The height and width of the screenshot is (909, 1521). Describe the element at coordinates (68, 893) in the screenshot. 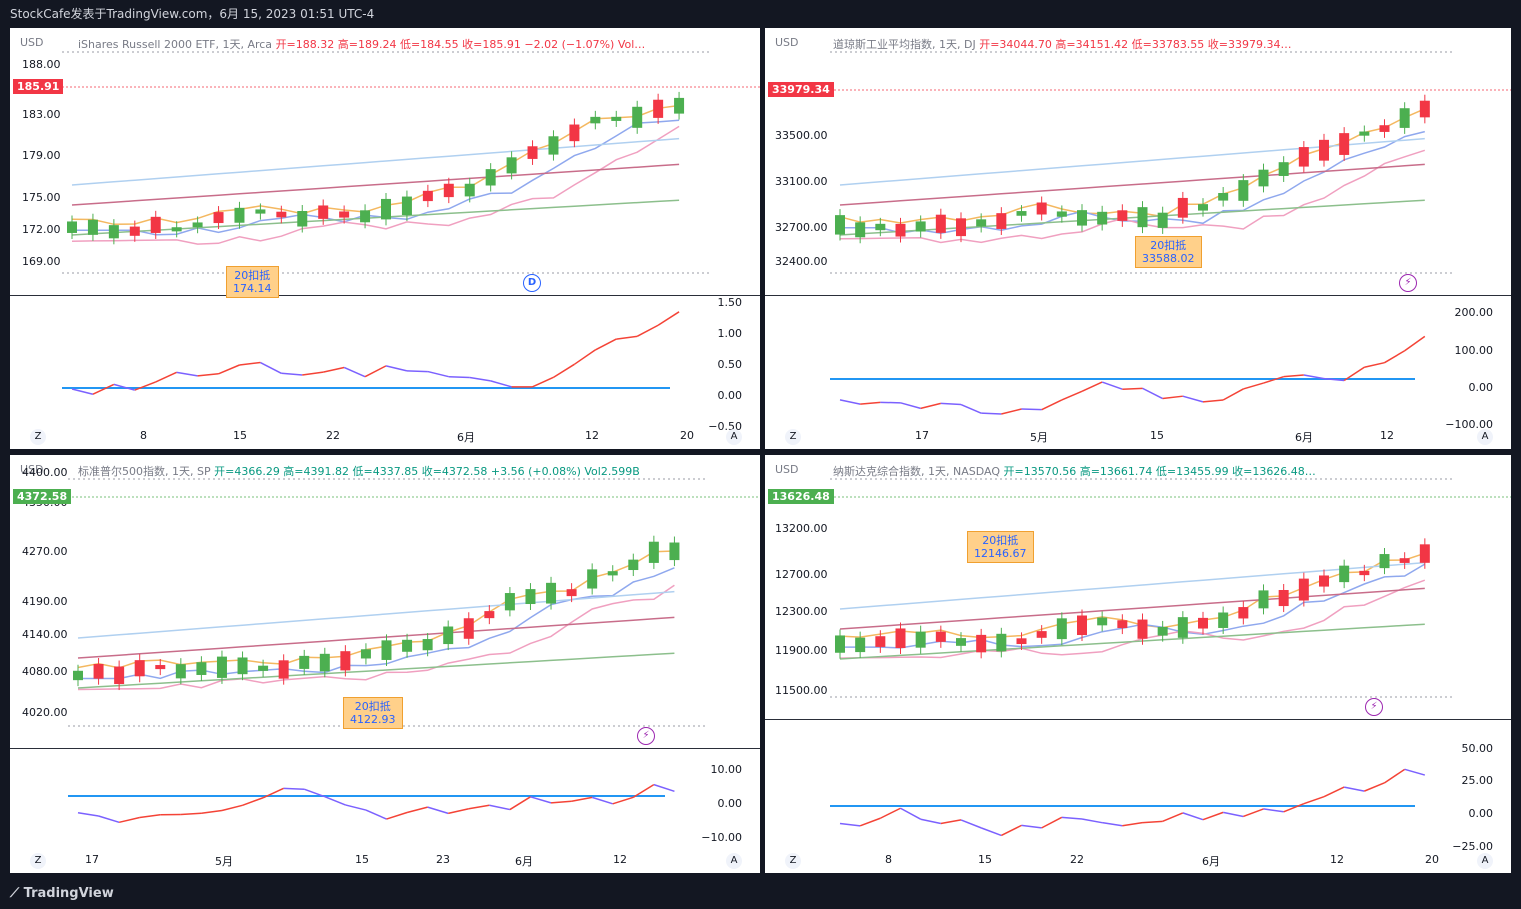

I see `footer-brand-label: TradingView` at that location.